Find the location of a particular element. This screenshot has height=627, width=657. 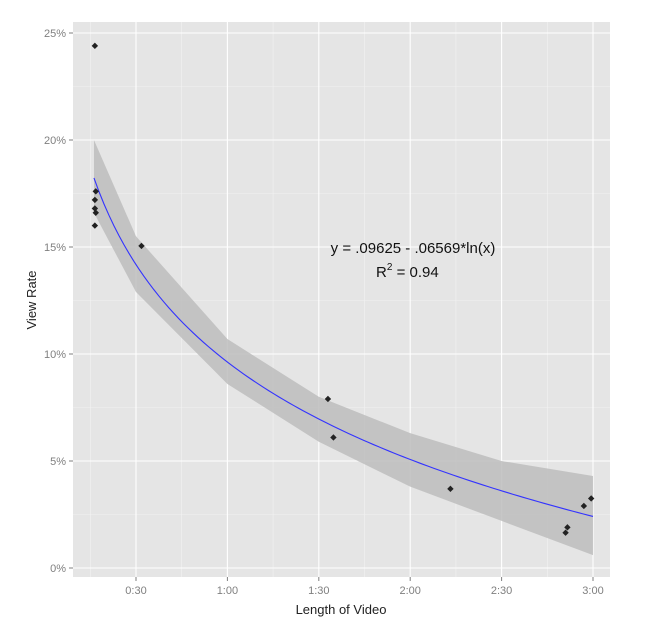

x-tick-label: 2:30 is located at coordinates (501, 591).